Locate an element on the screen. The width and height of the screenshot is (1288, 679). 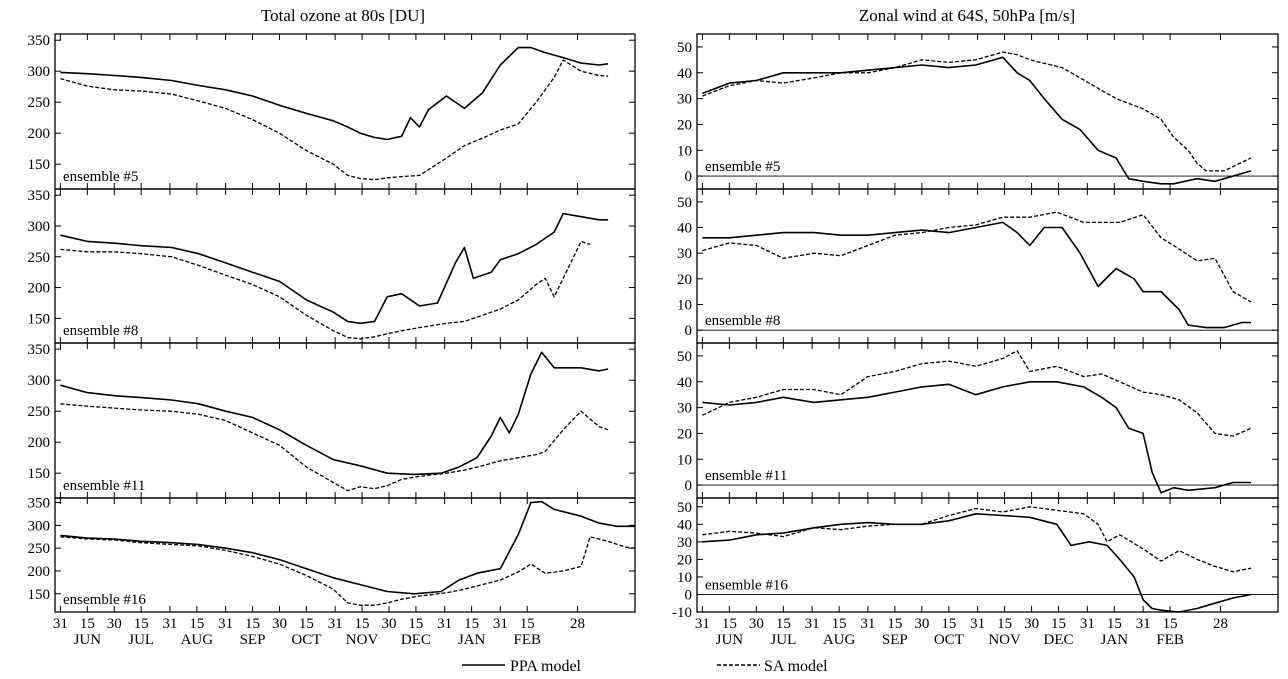
left-panel-title: Total ozone at 80s [DU] is located at coordinates (343, 15).